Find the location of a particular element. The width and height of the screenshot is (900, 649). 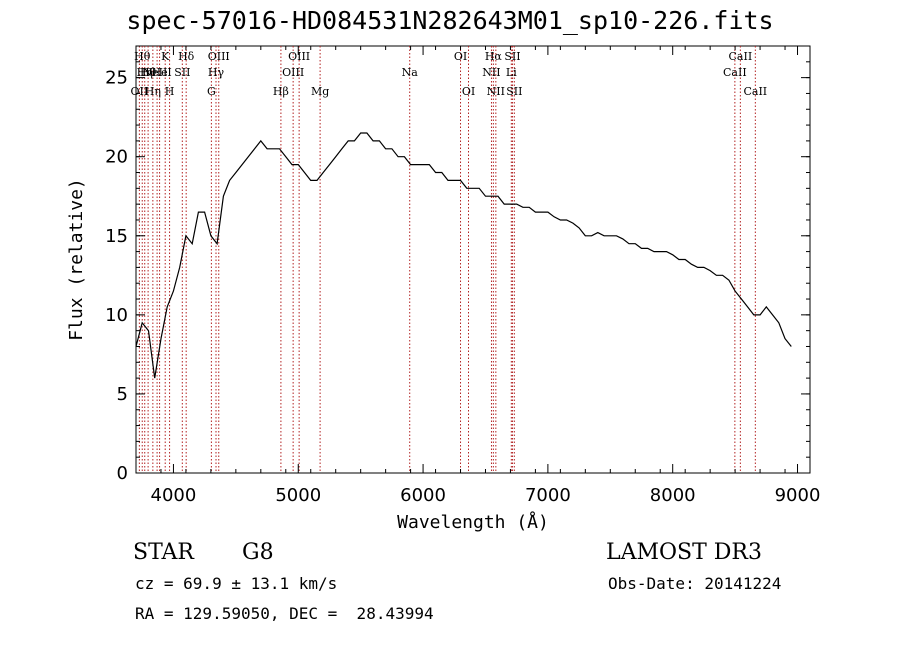

marker-label-18: Na is located at coordinates (410, 72).